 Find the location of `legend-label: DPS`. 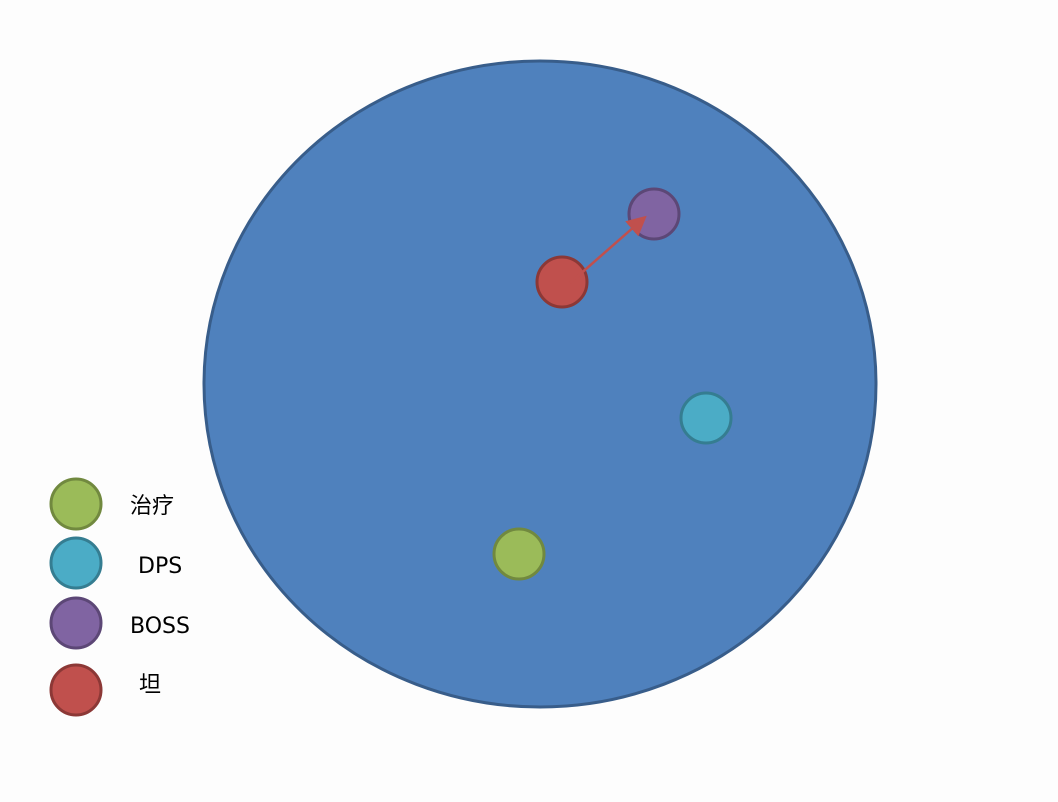

legend-label: DPS is located at coordinates (160, 566).